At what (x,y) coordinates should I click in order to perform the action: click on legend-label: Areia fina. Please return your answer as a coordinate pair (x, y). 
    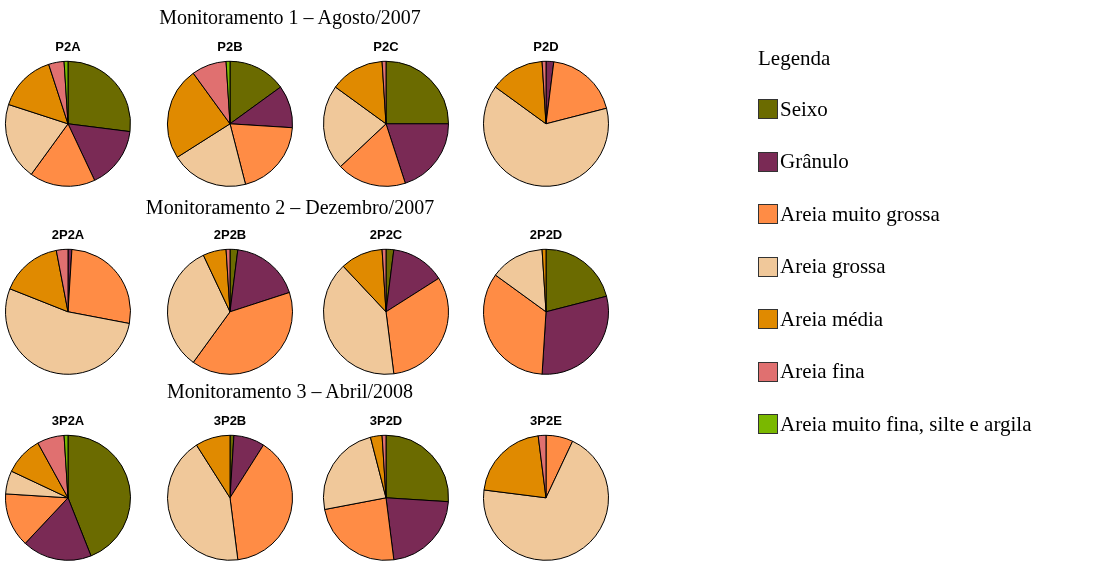
    Looking at the image, I should click on (822, 371).